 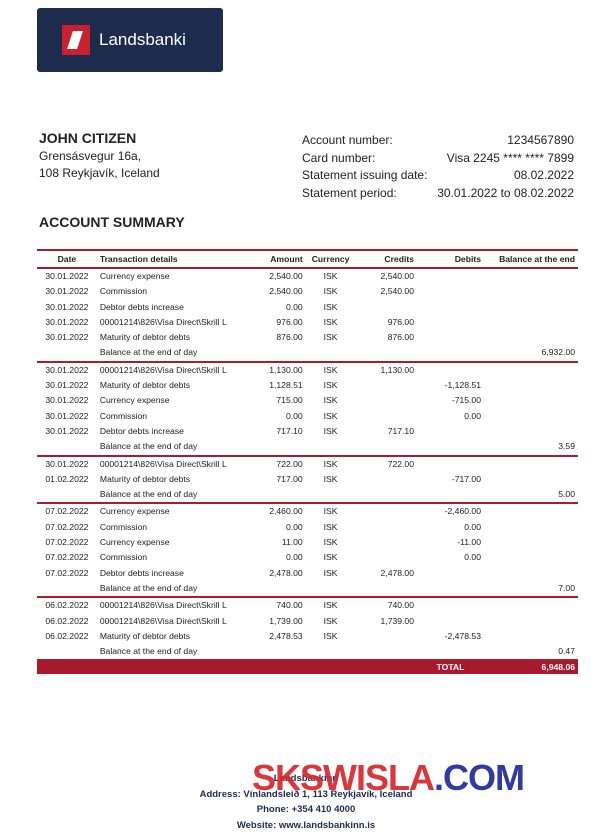 I want to click on info-value: 08.02.2022, so click(x=543, y=175).